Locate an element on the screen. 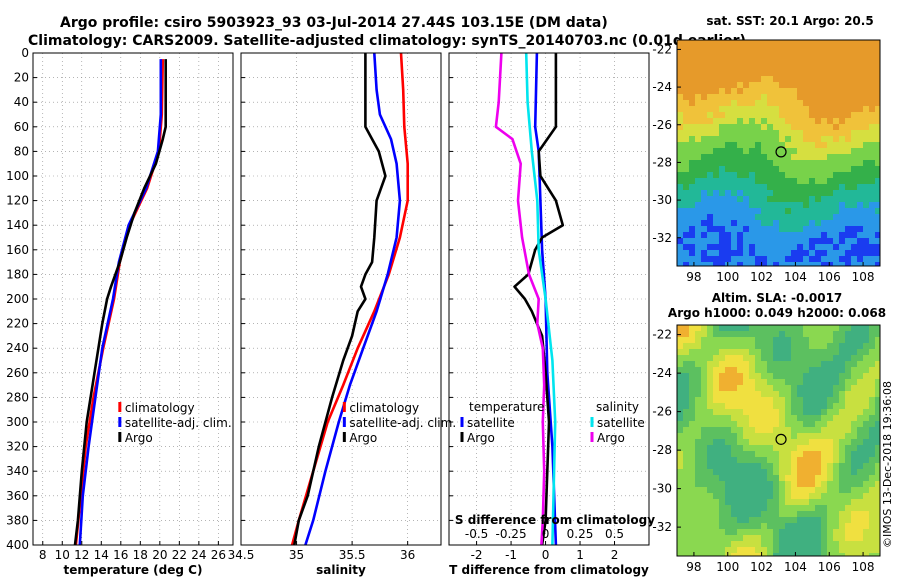 The width and height of the screenshot is (900, 580). x-tick-label: 35.5 is located at coordinates (352, 555).